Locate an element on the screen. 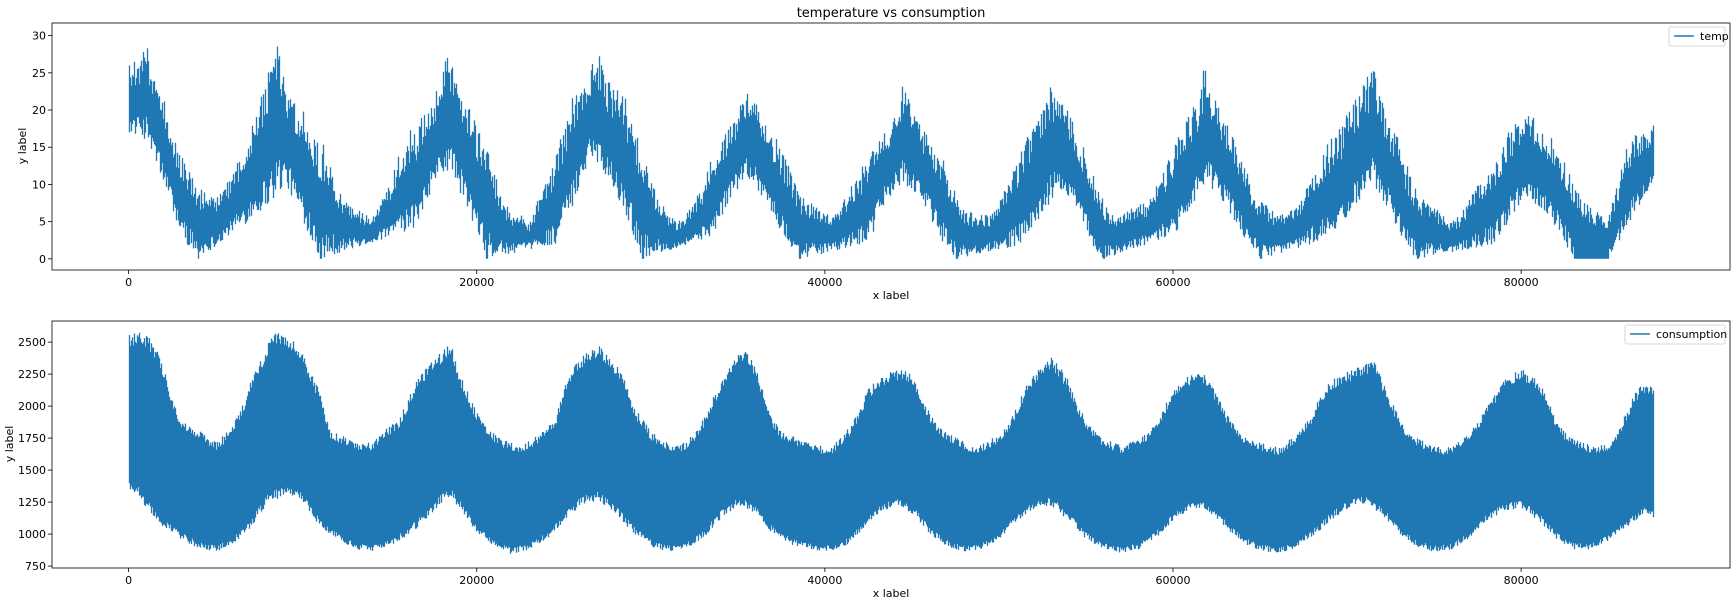  y-tick-label: 1750 is located at coordinates (32, 438).